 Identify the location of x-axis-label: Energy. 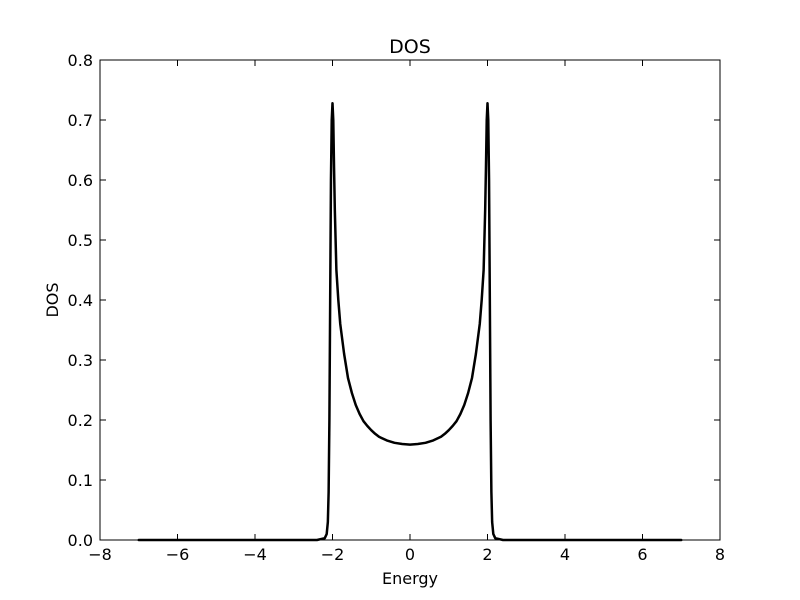
(410, 578).